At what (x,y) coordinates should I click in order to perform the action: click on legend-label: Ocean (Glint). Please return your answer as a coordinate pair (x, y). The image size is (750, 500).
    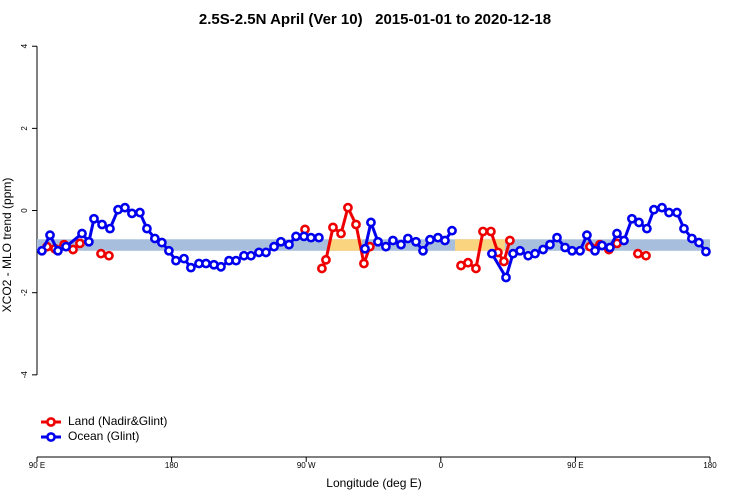
    Looking at the image, I should click on (103, 436).